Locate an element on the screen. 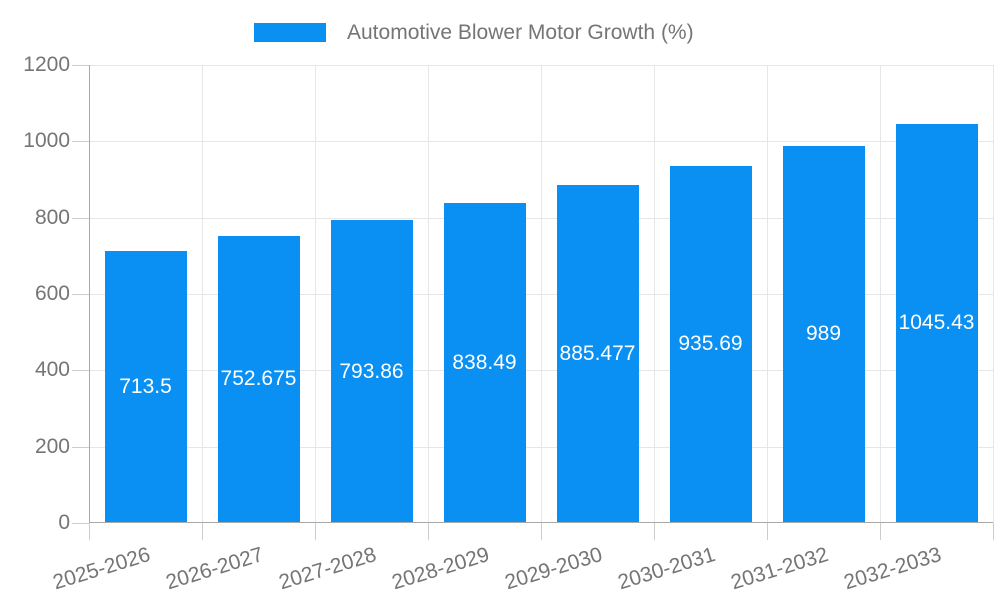 This screenshot has width=1000, height=600. bar-value-label: 885.477 is located at coordinates (597, 354).